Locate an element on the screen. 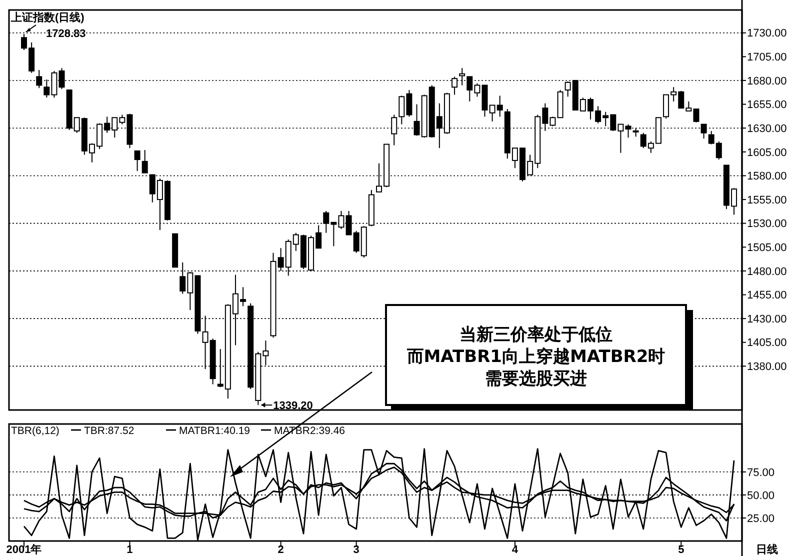 The width and height of the screenshot is (793, 556). annotation: 1728.83 is located at coordinates (66, 34).